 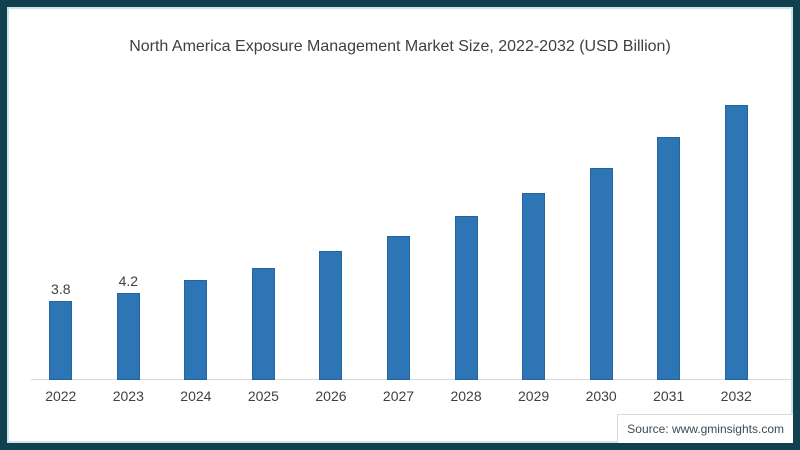 I want to click on x-tick-label-2031: 2031, so click(x=669, y=396).